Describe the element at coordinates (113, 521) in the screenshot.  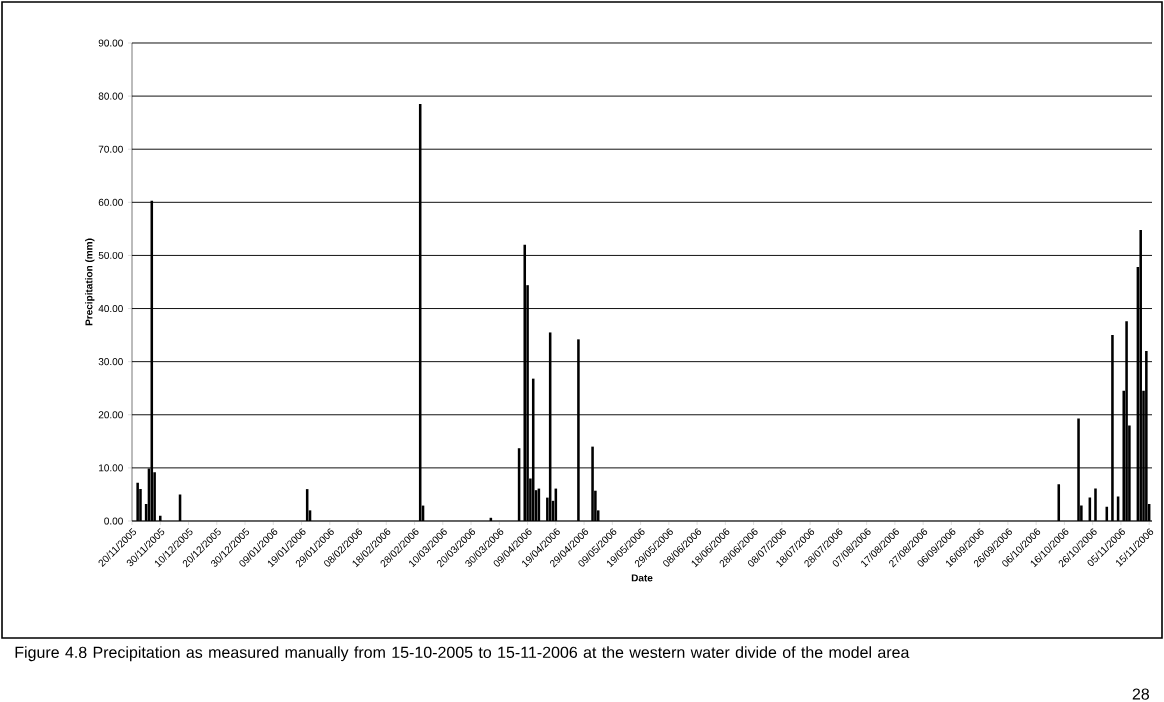
I see `y-tick-label: 0.00` at that location.